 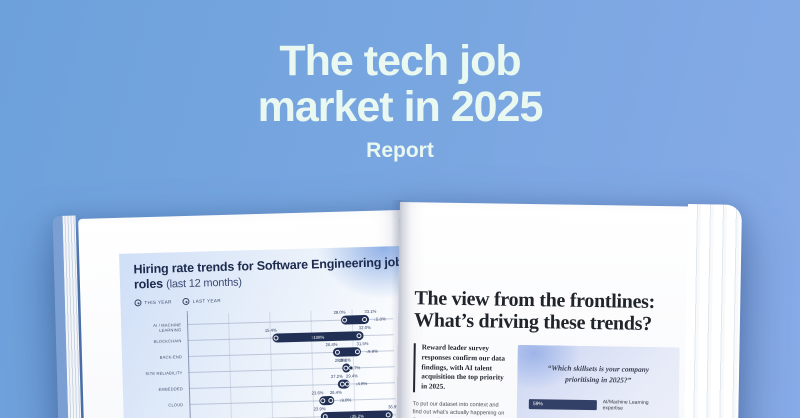 What do you see at coordinates (712, 311) in the screenshot?
I see `book-right-pages-edge` at bounding box center [712, 311].